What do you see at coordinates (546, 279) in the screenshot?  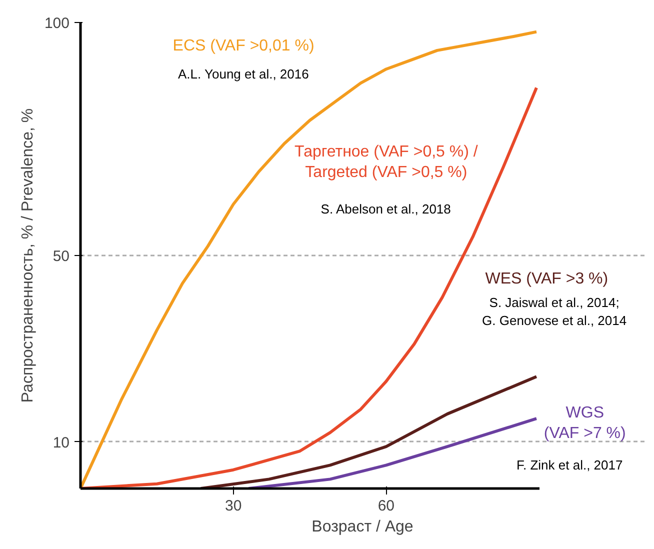 I see `text: WES (VAF >3 %)` at bounding box center [546, 279].